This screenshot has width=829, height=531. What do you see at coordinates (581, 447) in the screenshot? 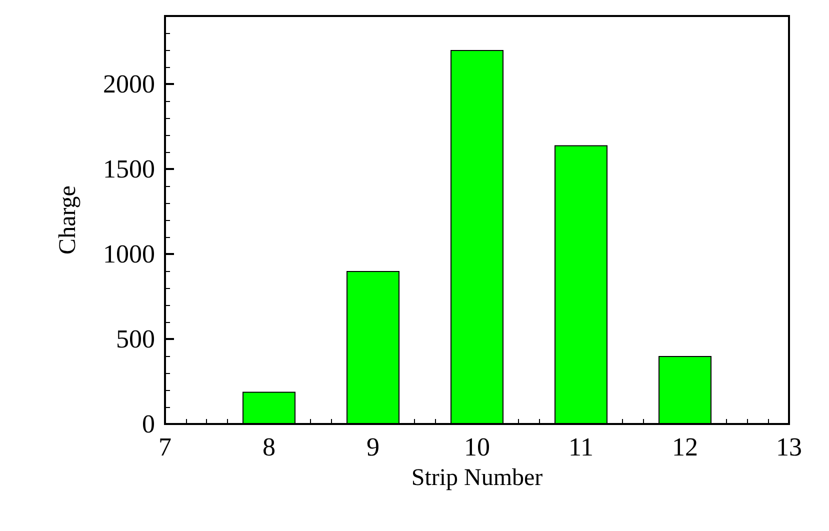
I see `x-tick-label: 11` at bounding box center [581, 447].